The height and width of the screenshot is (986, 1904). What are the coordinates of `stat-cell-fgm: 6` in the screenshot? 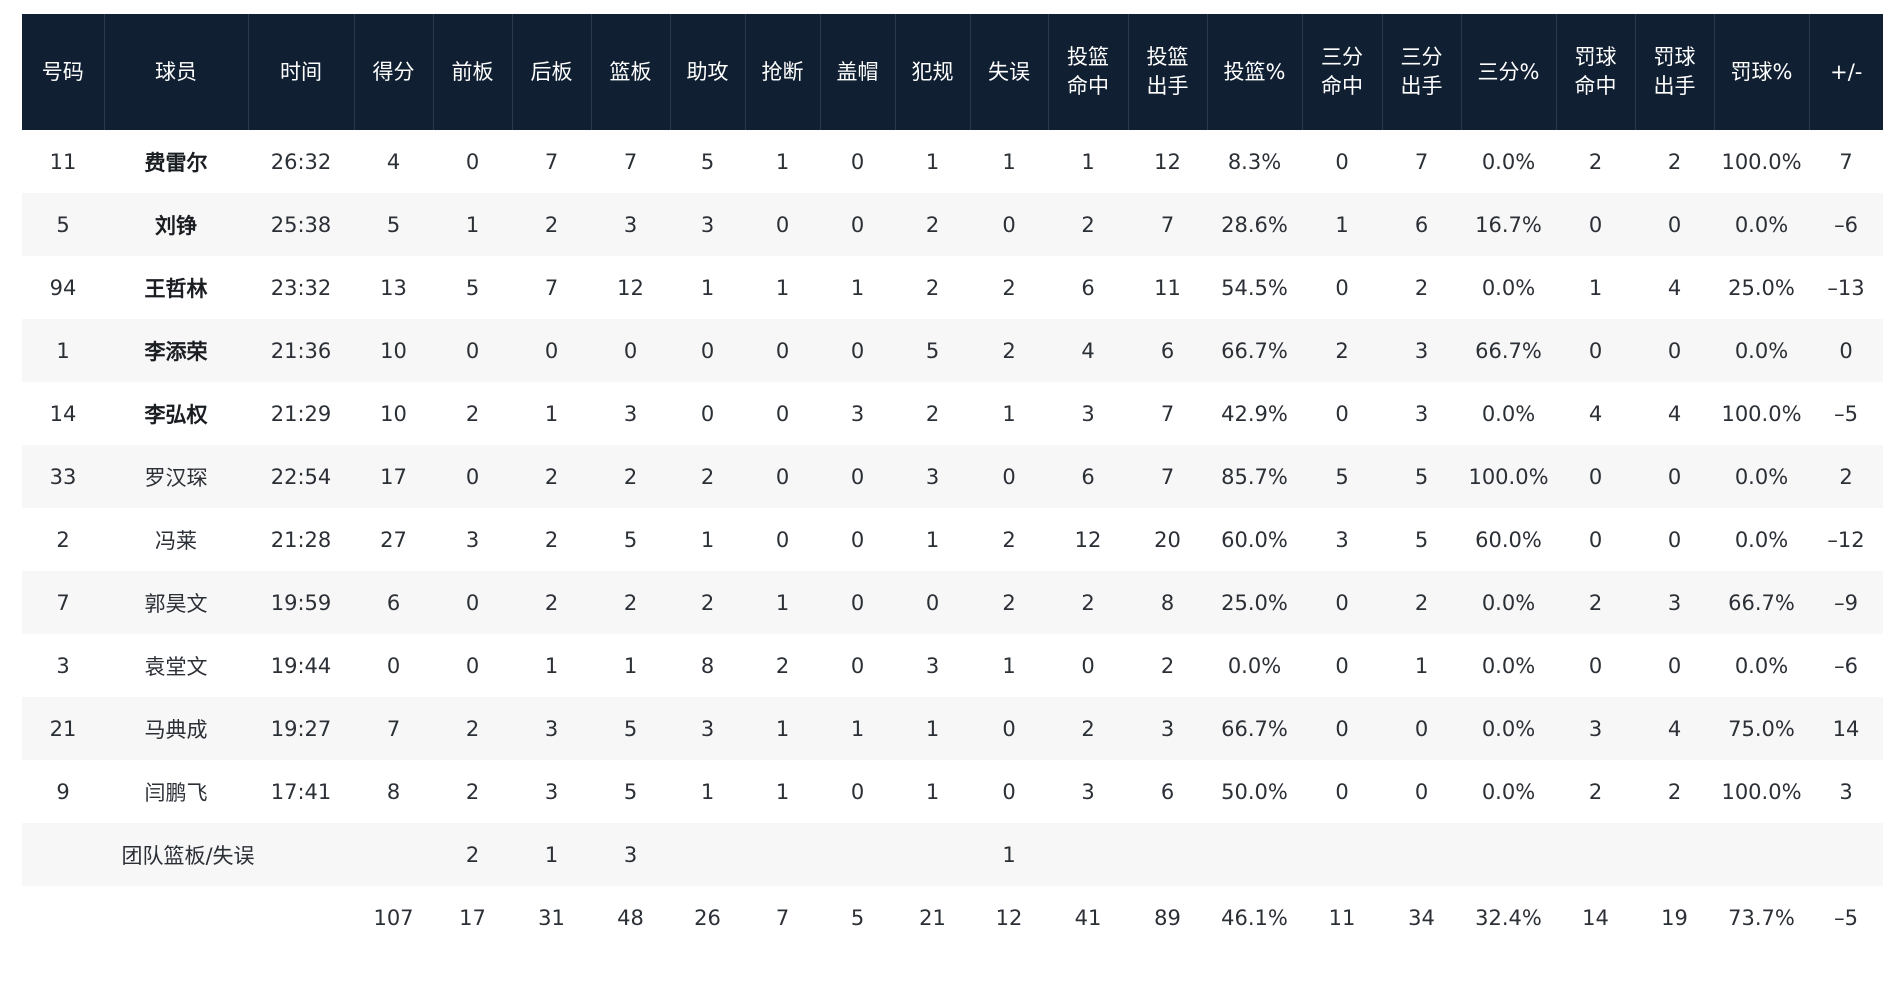 It's located at (1088, 287).